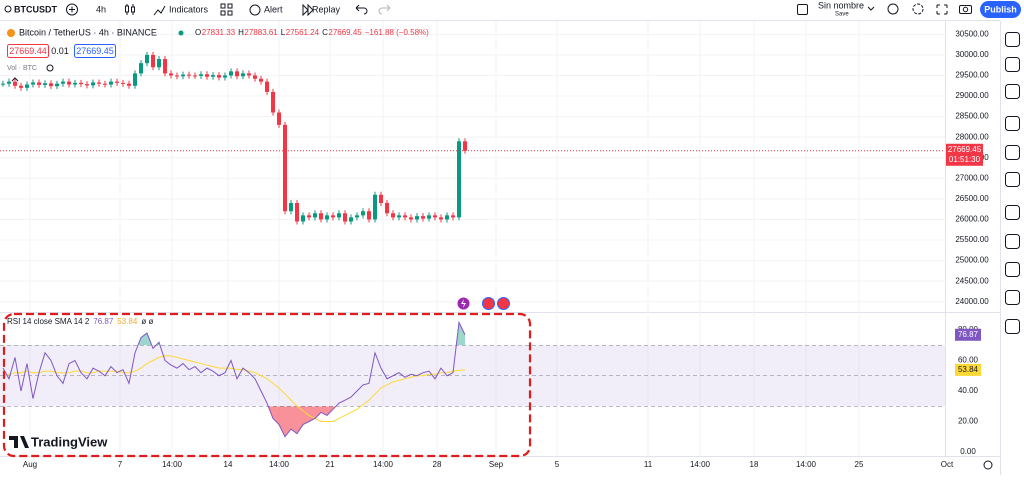 Image resolution: width=1024 pixels, height=480 pixels. What do you see at coordinates (397, 32) in the screenshot?
I see `change: −161.88 (−0.58%)` at bounding box center [397, 32].